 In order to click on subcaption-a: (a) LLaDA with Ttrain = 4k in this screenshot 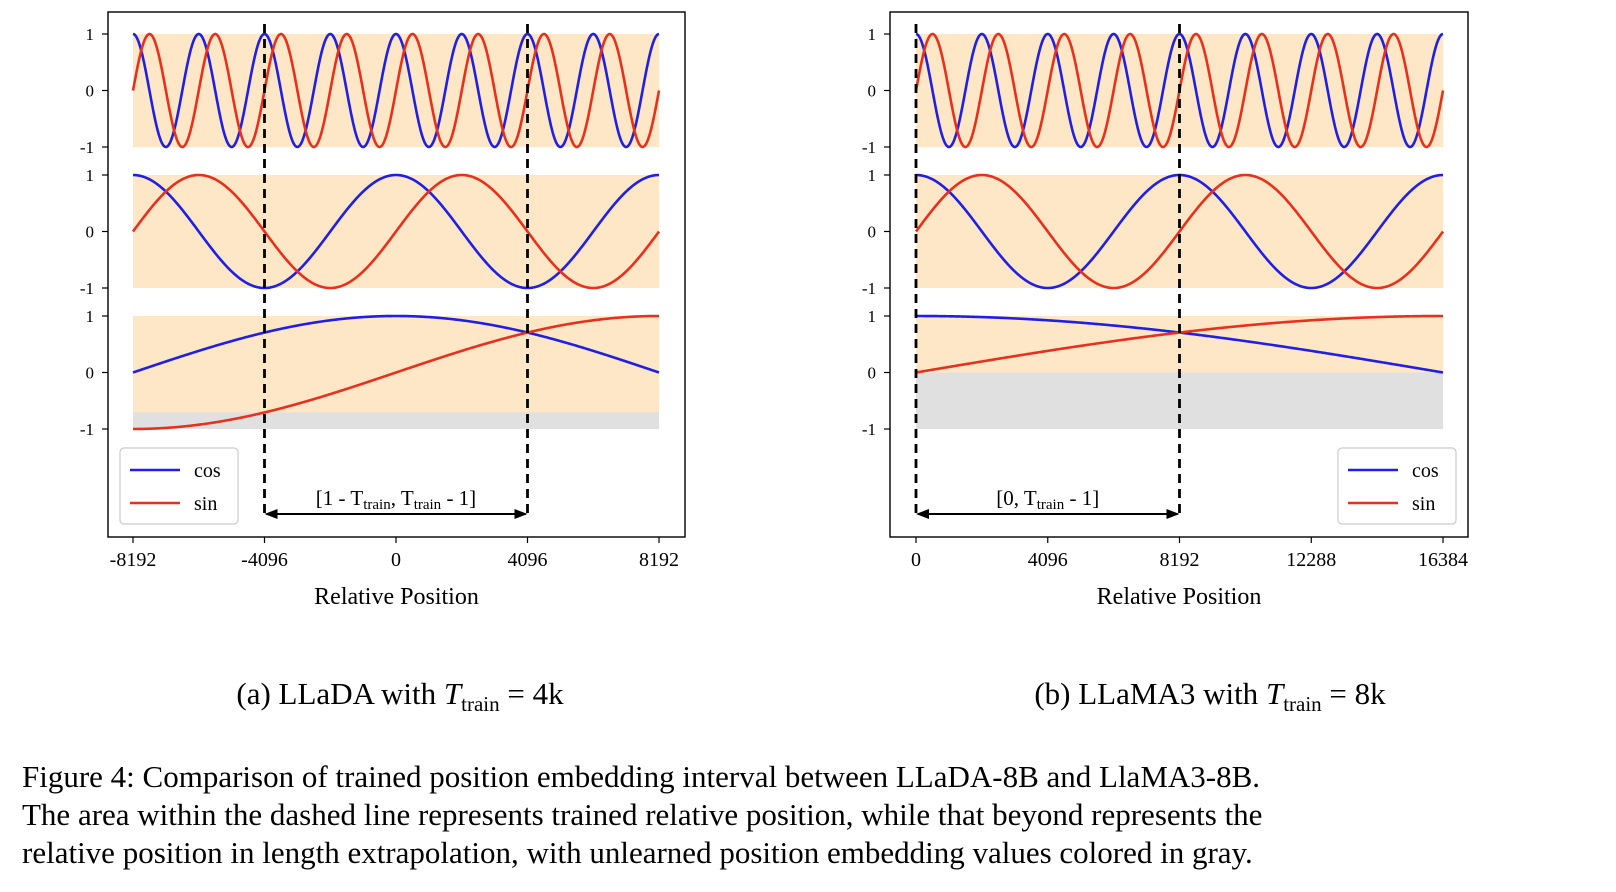, I will do `click(400, 696)`.